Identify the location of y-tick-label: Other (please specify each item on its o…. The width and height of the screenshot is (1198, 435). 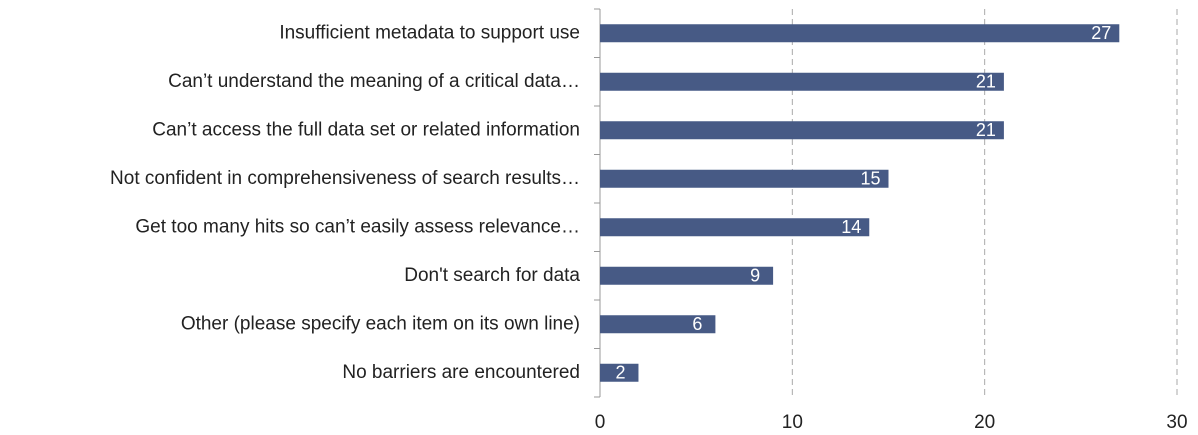
(380, 323).